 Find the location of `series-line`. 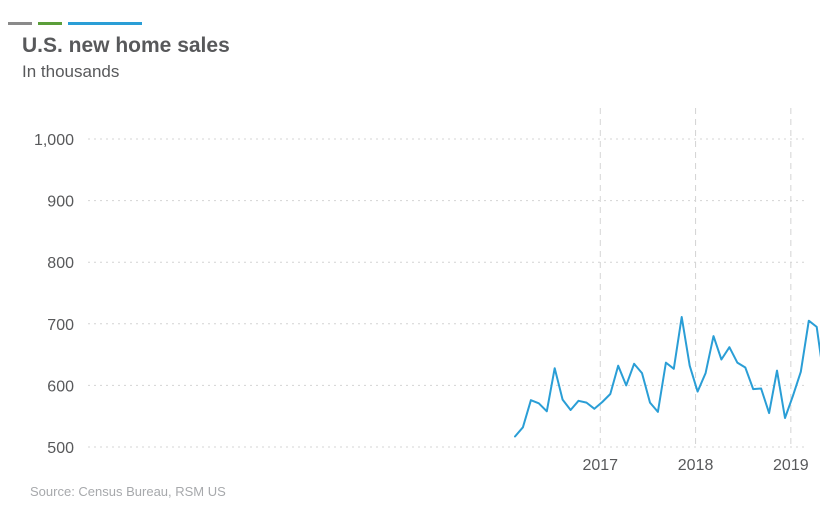

series-line is located at coordinates (667, 377).